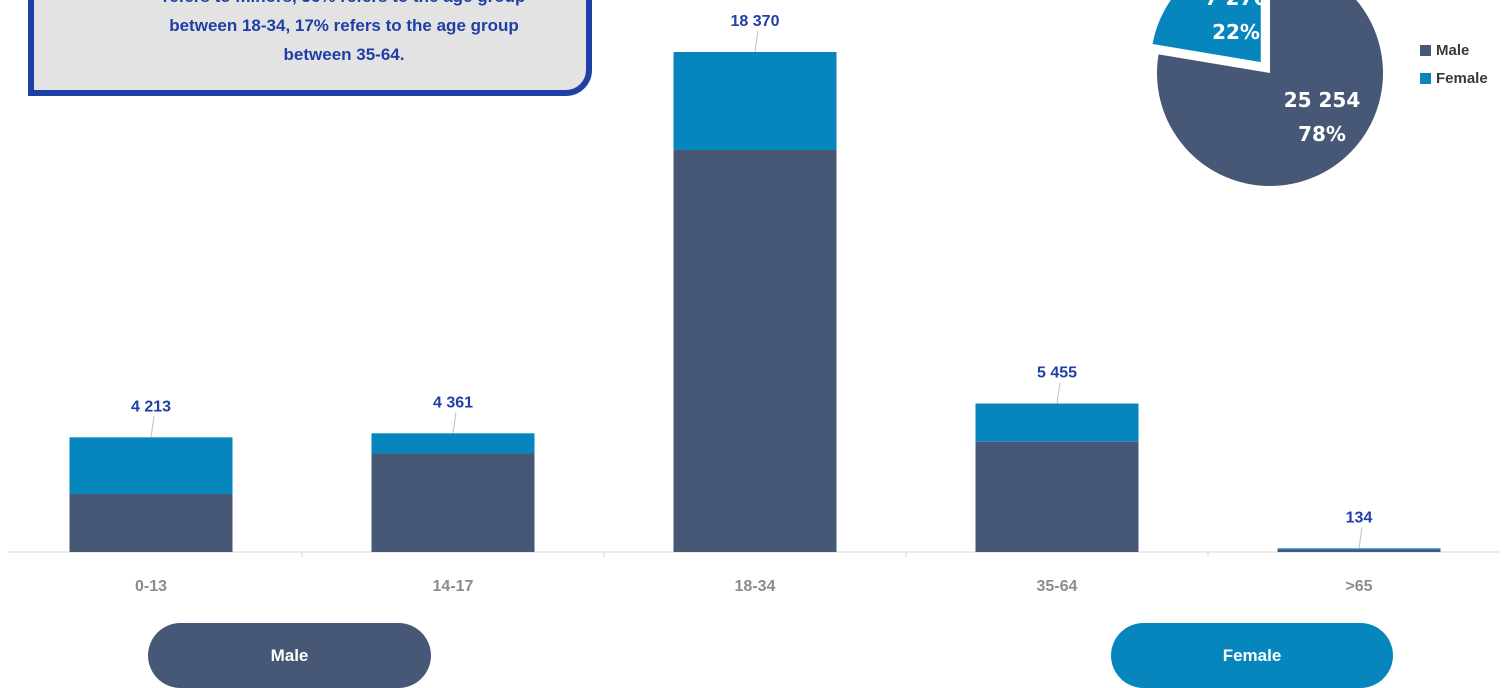 This screenshot has height=688, width=1504. Describe the element at coordinates (1236, 32) in the screenshot. I see `pie-percent-label-female: 22%` at that location.